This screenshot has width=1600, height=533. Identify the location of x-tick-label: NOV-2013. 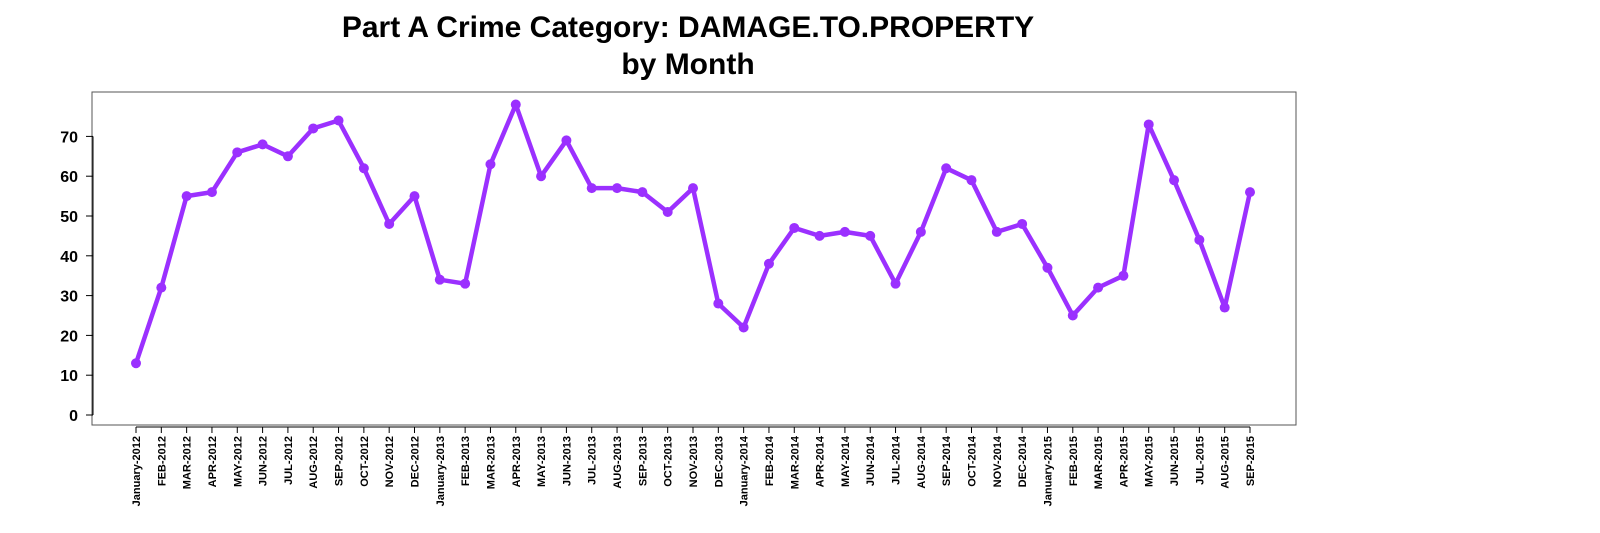
(694, 461).